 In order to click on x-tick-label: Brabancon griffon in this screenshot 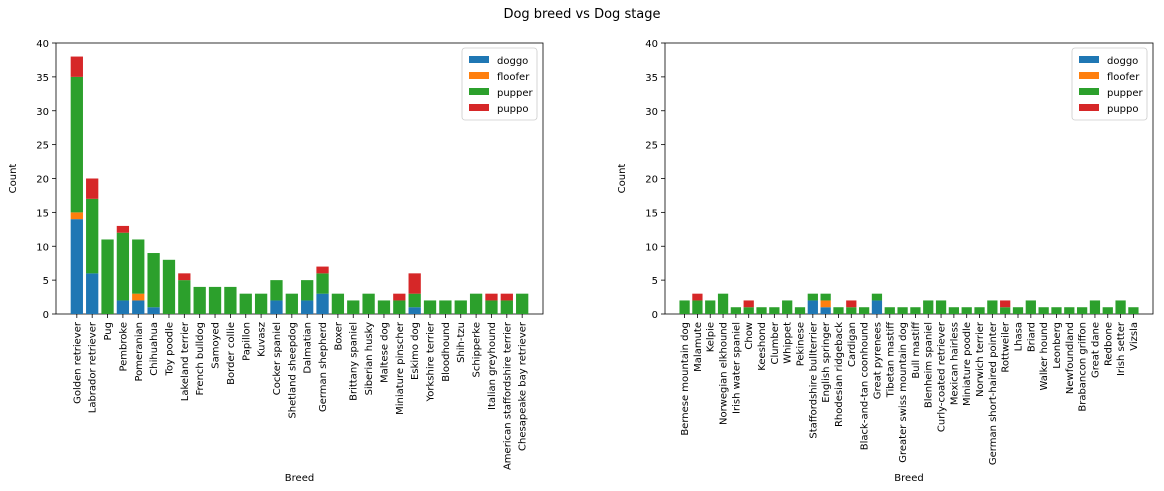, I will do `click(1083, 367)`.